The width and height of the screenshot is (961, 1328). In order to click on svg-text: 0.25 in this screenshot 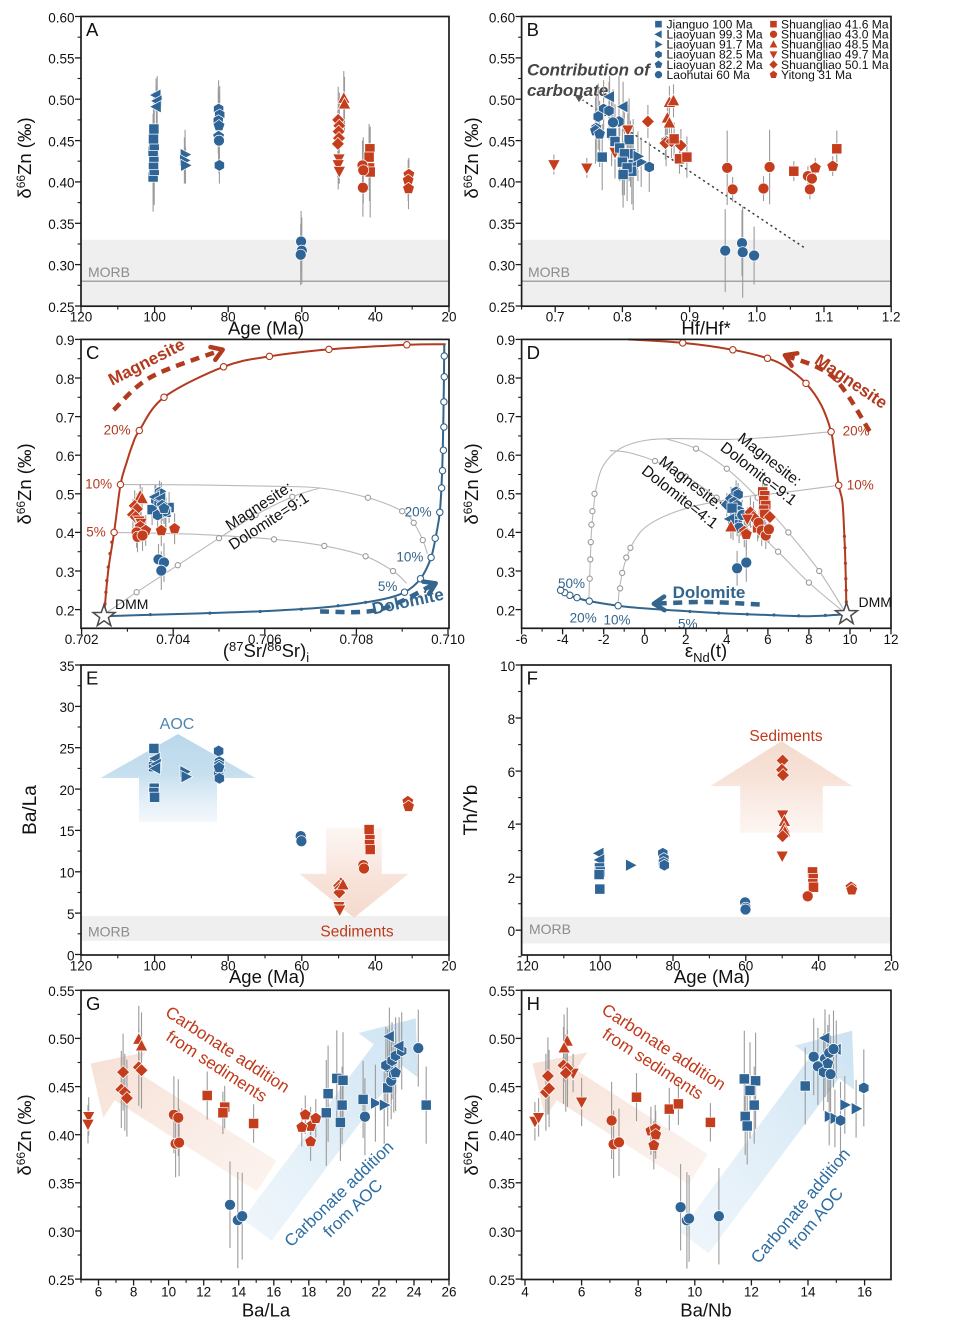, I will do `click(61, 307)`.